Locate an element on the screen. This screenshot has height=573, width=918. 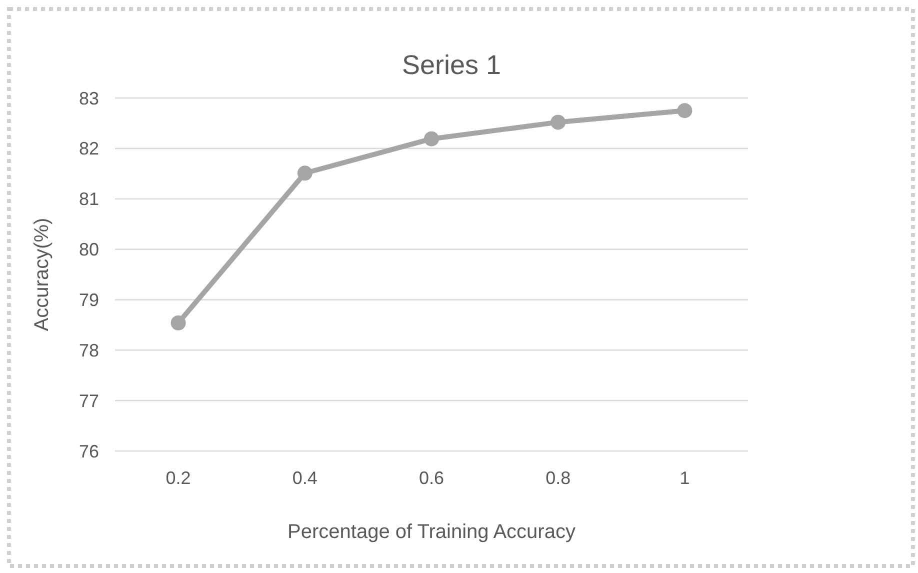
y-tick-label: 83 is located at coordinates (88, 98).